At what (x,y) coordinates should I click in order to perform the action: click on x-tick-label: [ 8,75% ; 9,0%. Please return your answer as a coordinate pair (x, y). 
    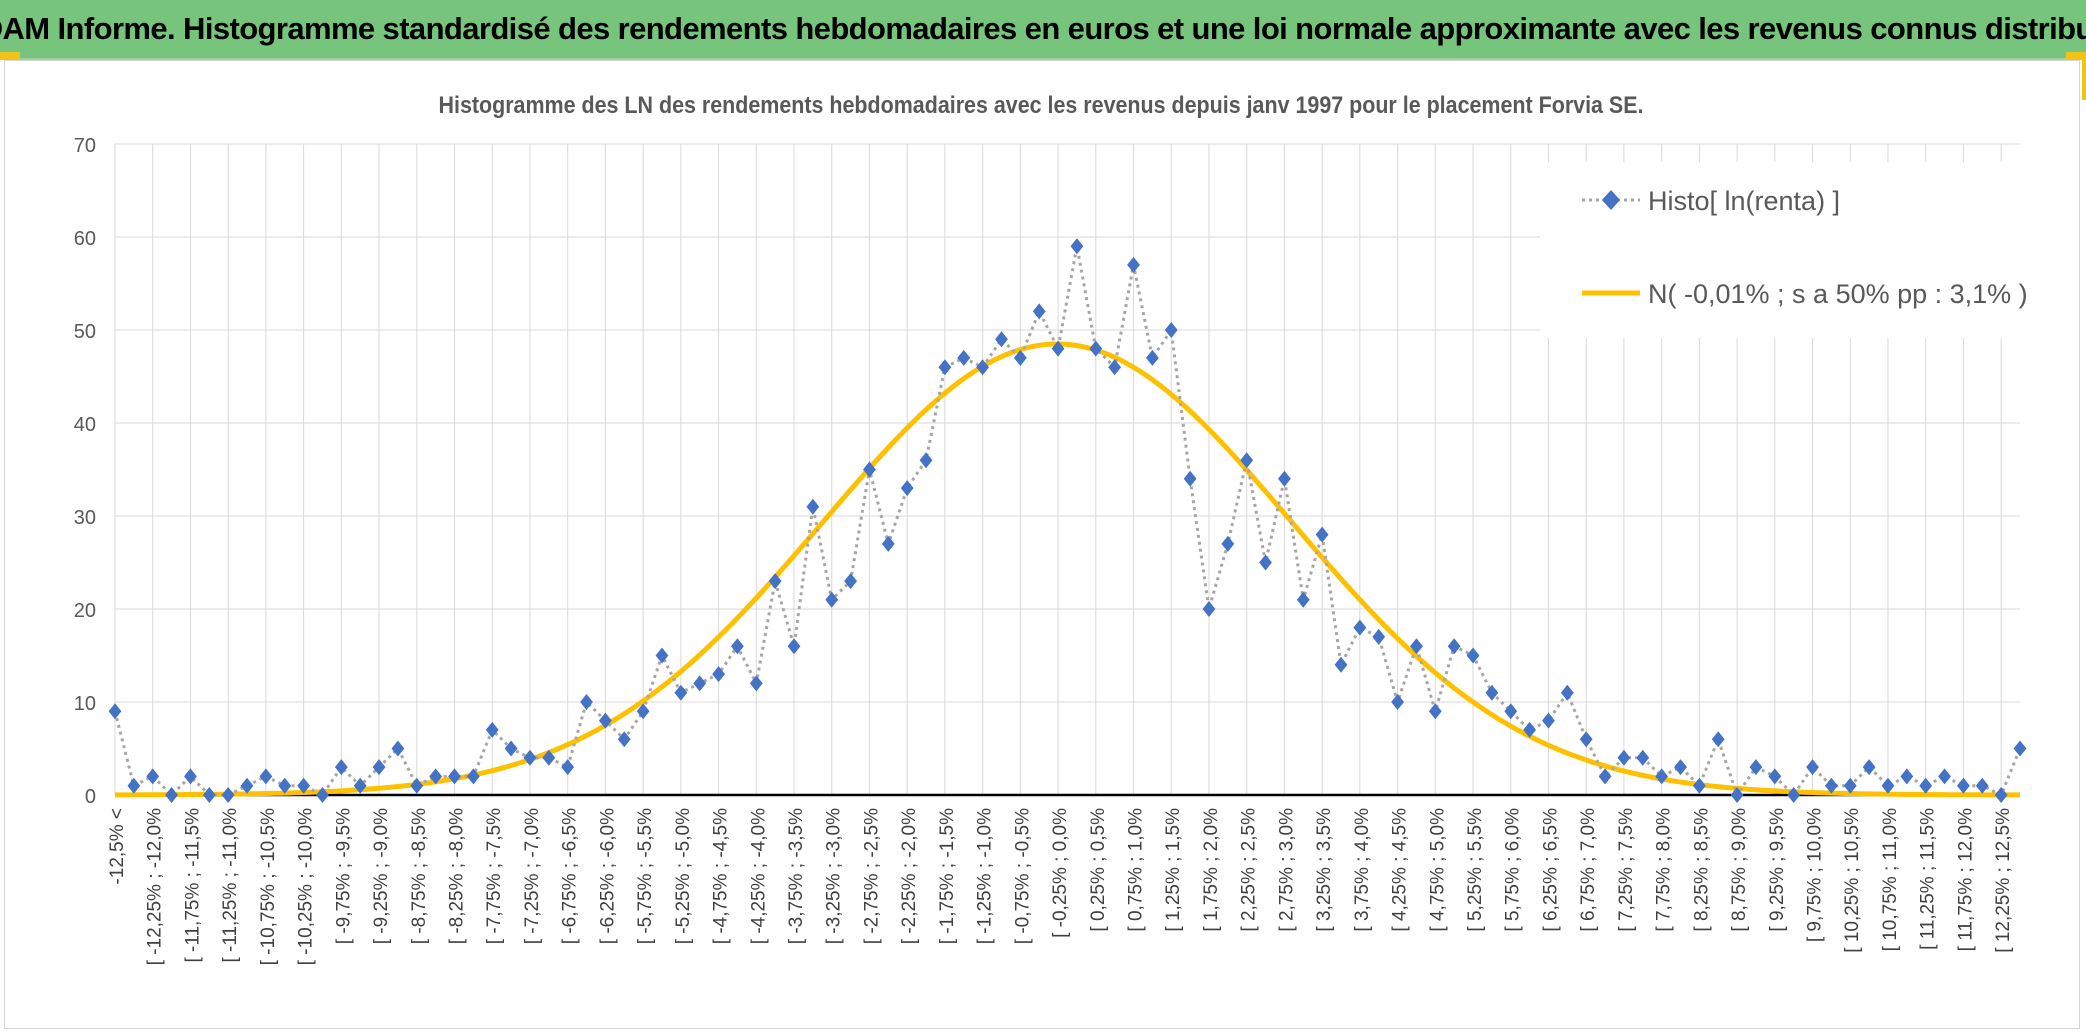
    Looking at the image, I should click on (1739, 870).